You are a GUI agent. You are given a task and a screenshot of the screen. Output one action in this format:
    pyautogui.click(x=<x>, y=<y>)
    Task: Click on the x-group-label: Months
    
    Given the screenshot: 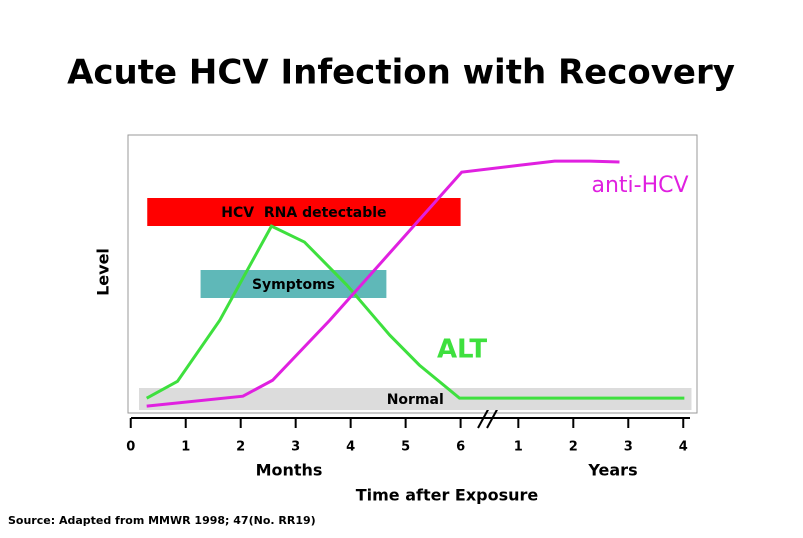 What is the action you would take?
    pyautogui.click(x=289, y=470)
    